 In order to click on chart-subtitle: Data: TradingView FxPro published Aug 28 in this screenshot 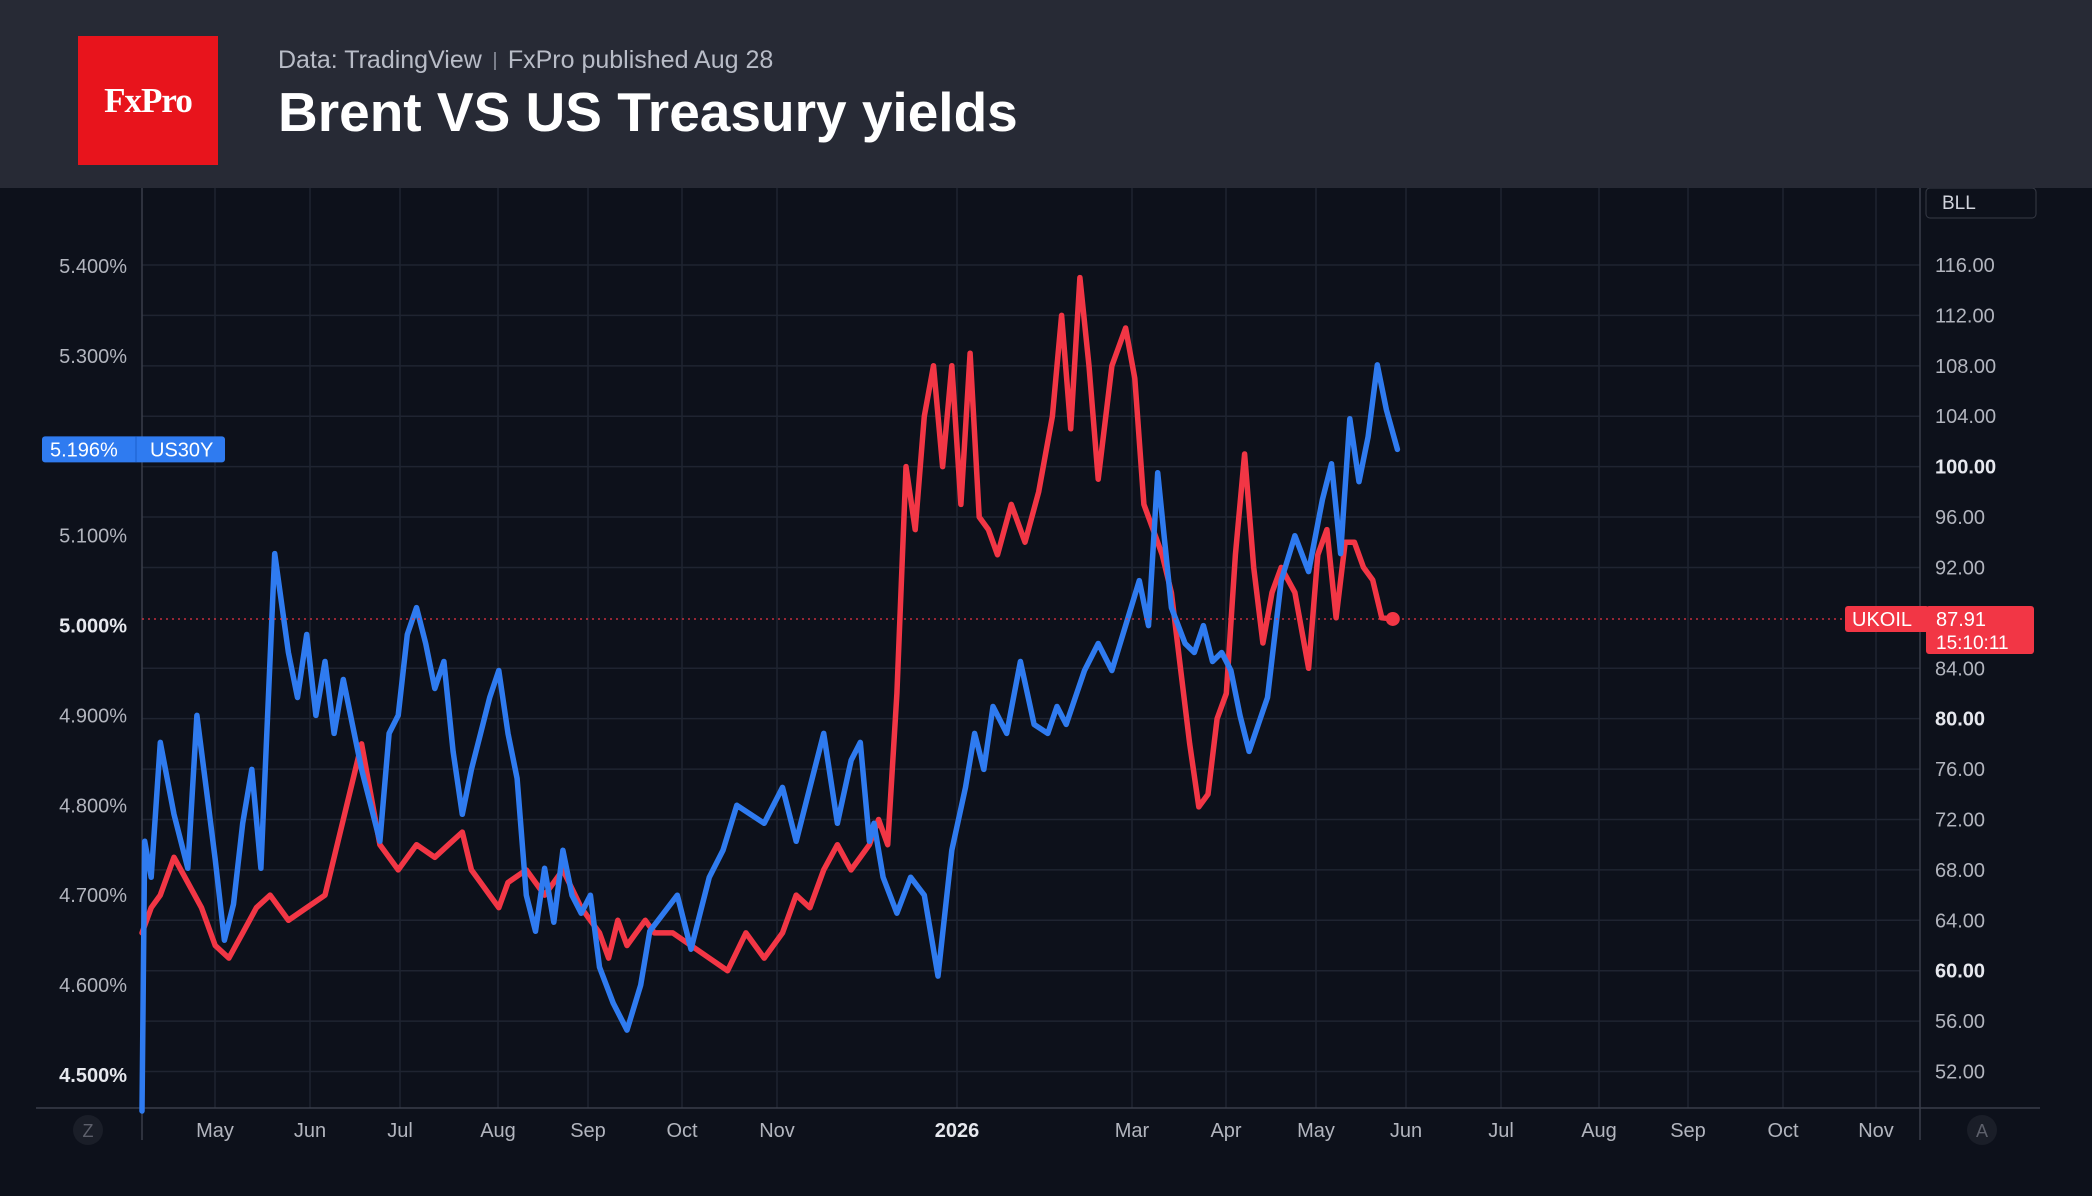, I will do `click(525, 60)`.